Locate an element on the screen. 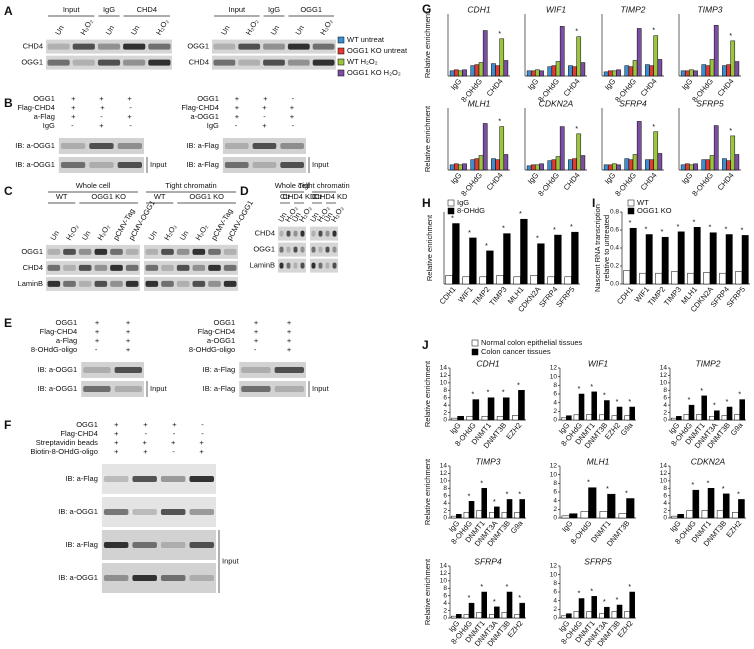 The image size is (754, 649). condition-signs: + + - is located at coordinates (265, 98).